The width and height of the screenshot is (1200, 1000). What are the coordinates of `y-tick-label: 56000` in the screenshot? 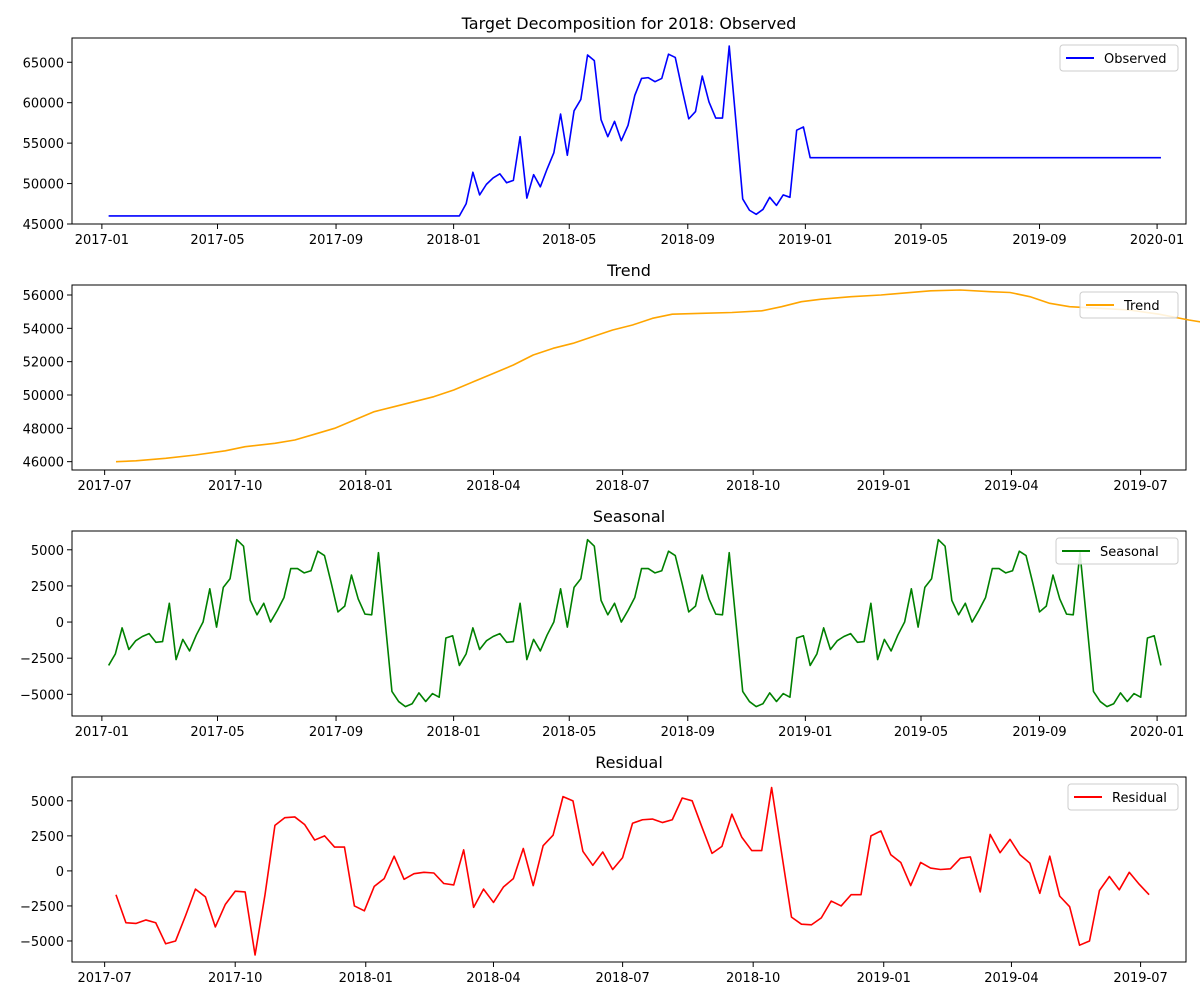 It's located at (43, 296).